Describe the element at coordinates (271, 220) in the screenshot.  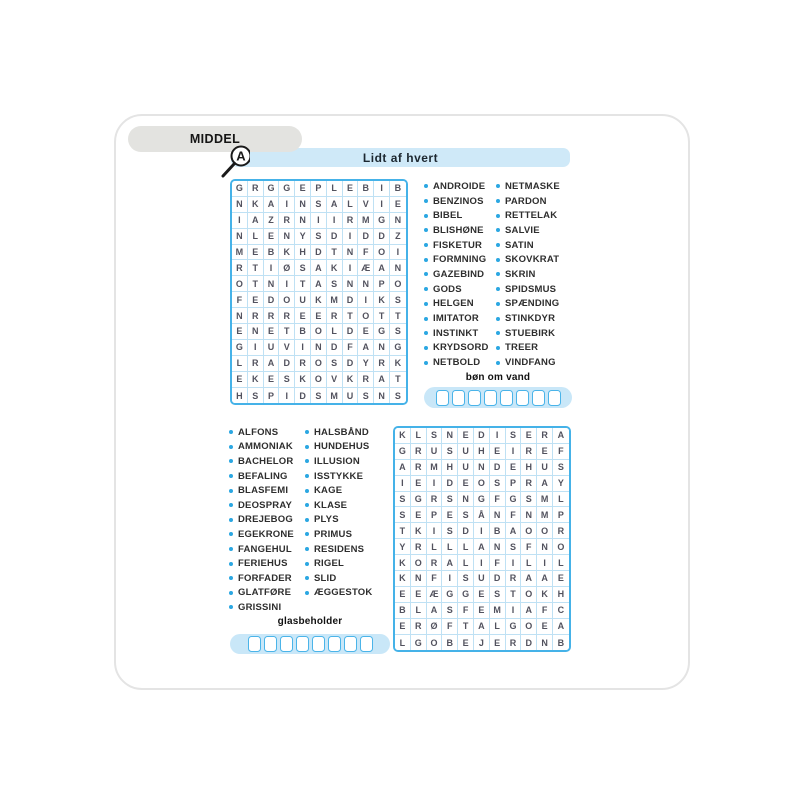
I see `grid-cell: Z` at that location.